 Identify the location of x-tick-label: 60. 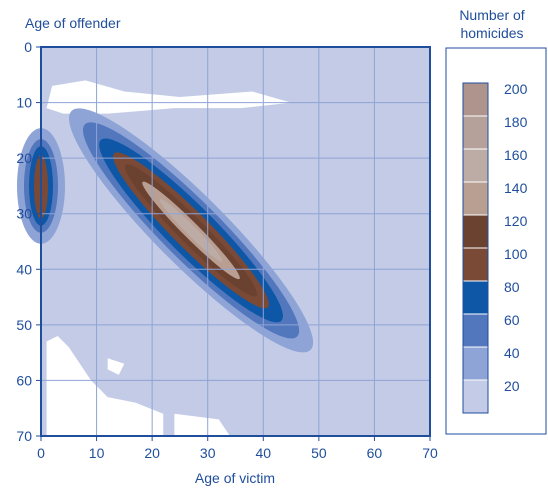
(375, 453).